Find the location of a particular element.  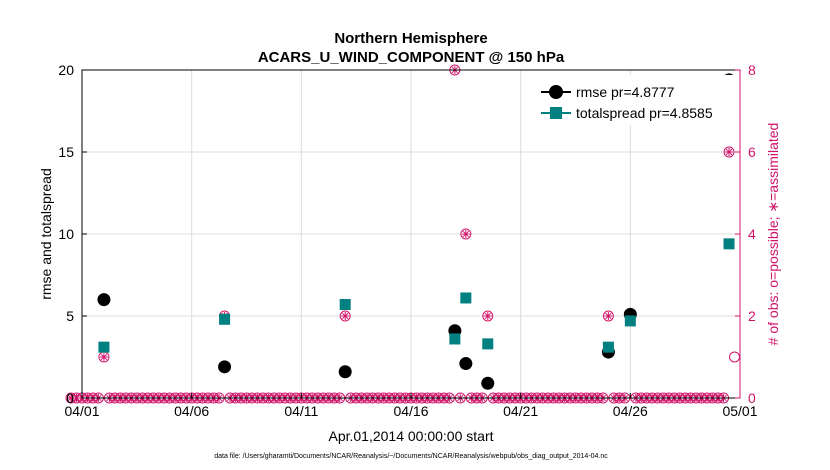

x-tick-label: 04/11 is located at coordinates (301, 411).